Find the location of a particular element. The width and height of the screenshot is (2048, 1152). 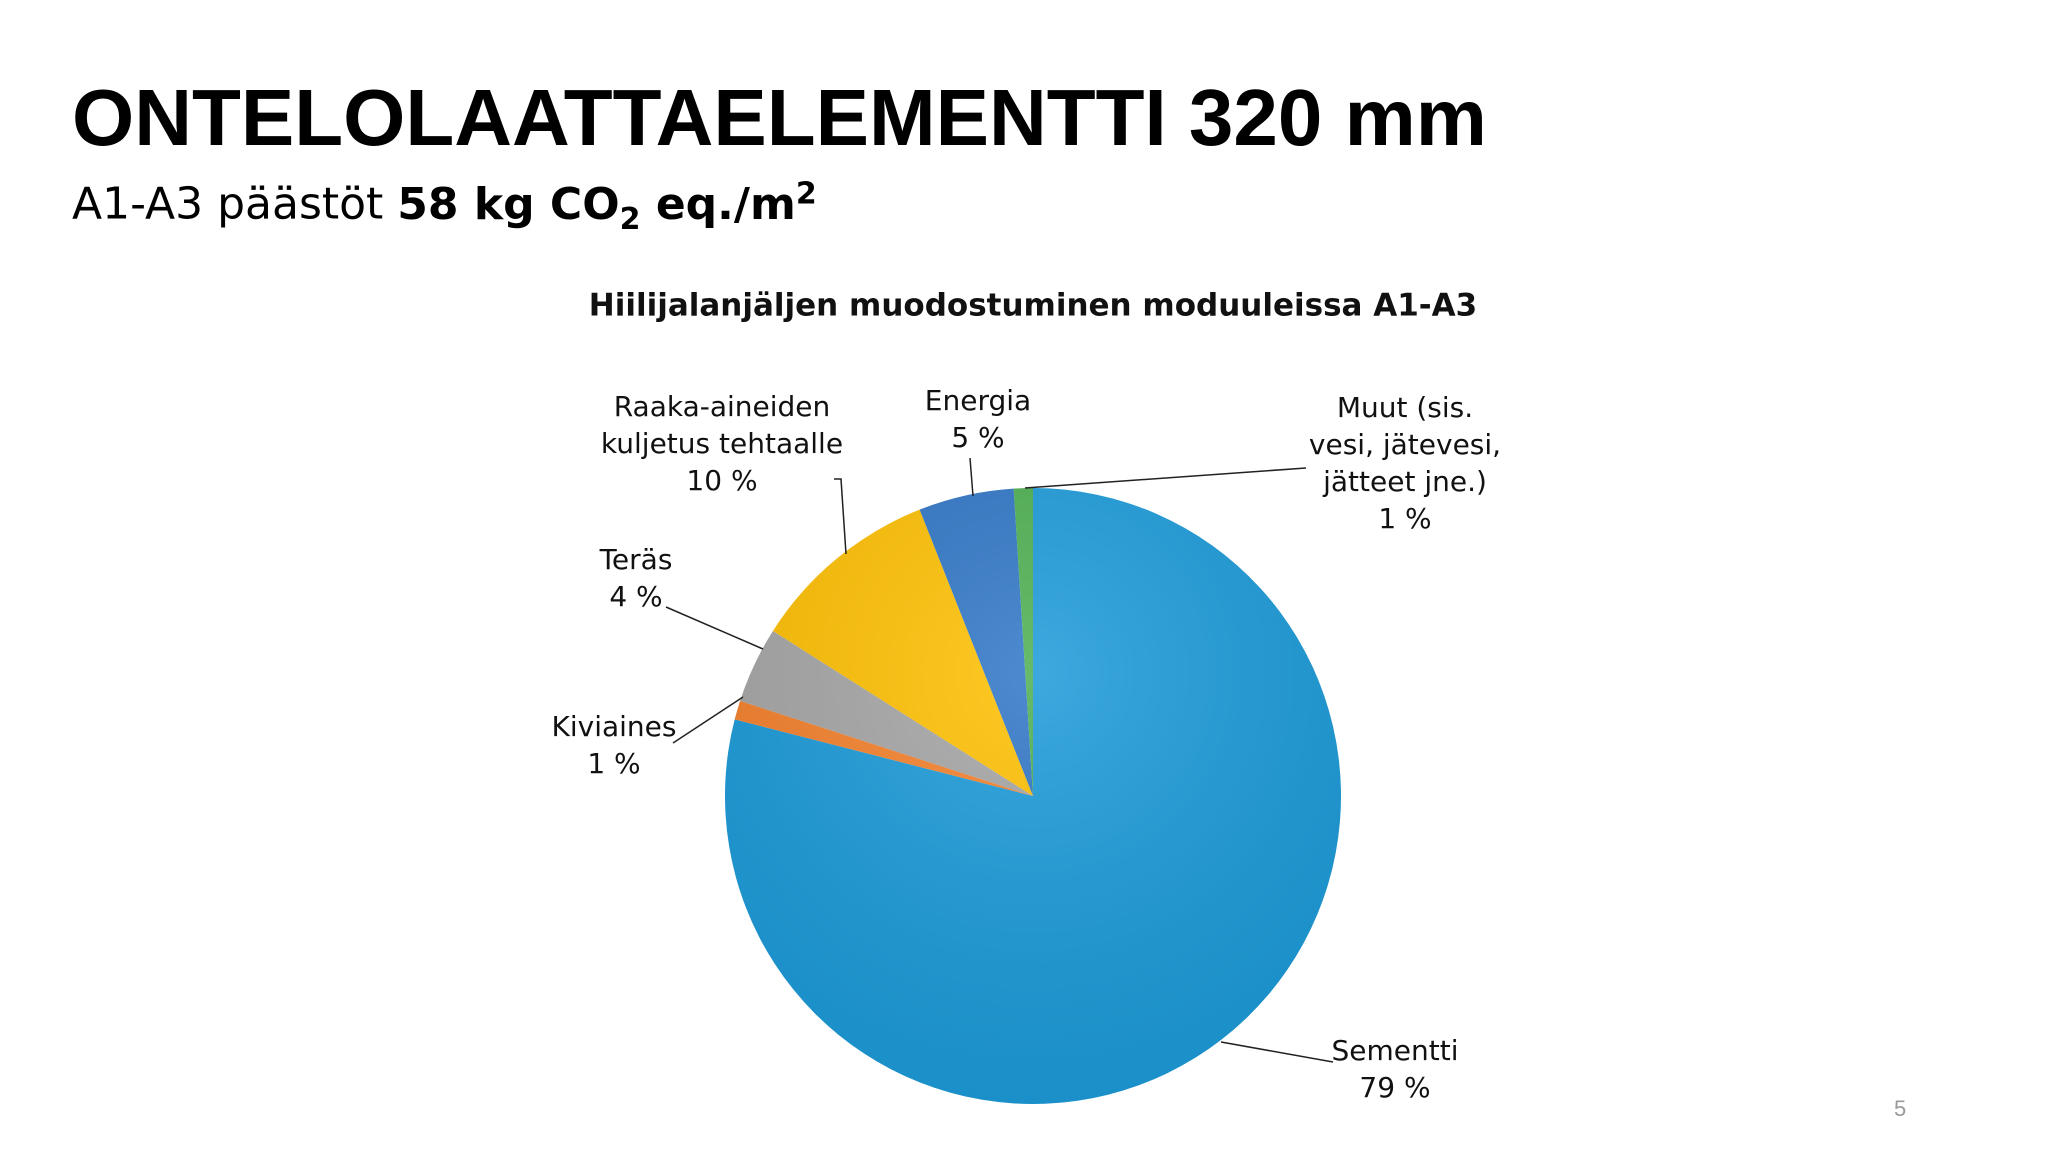

slice-label: Raaka-aineiden is located at coordinates (722, 406).